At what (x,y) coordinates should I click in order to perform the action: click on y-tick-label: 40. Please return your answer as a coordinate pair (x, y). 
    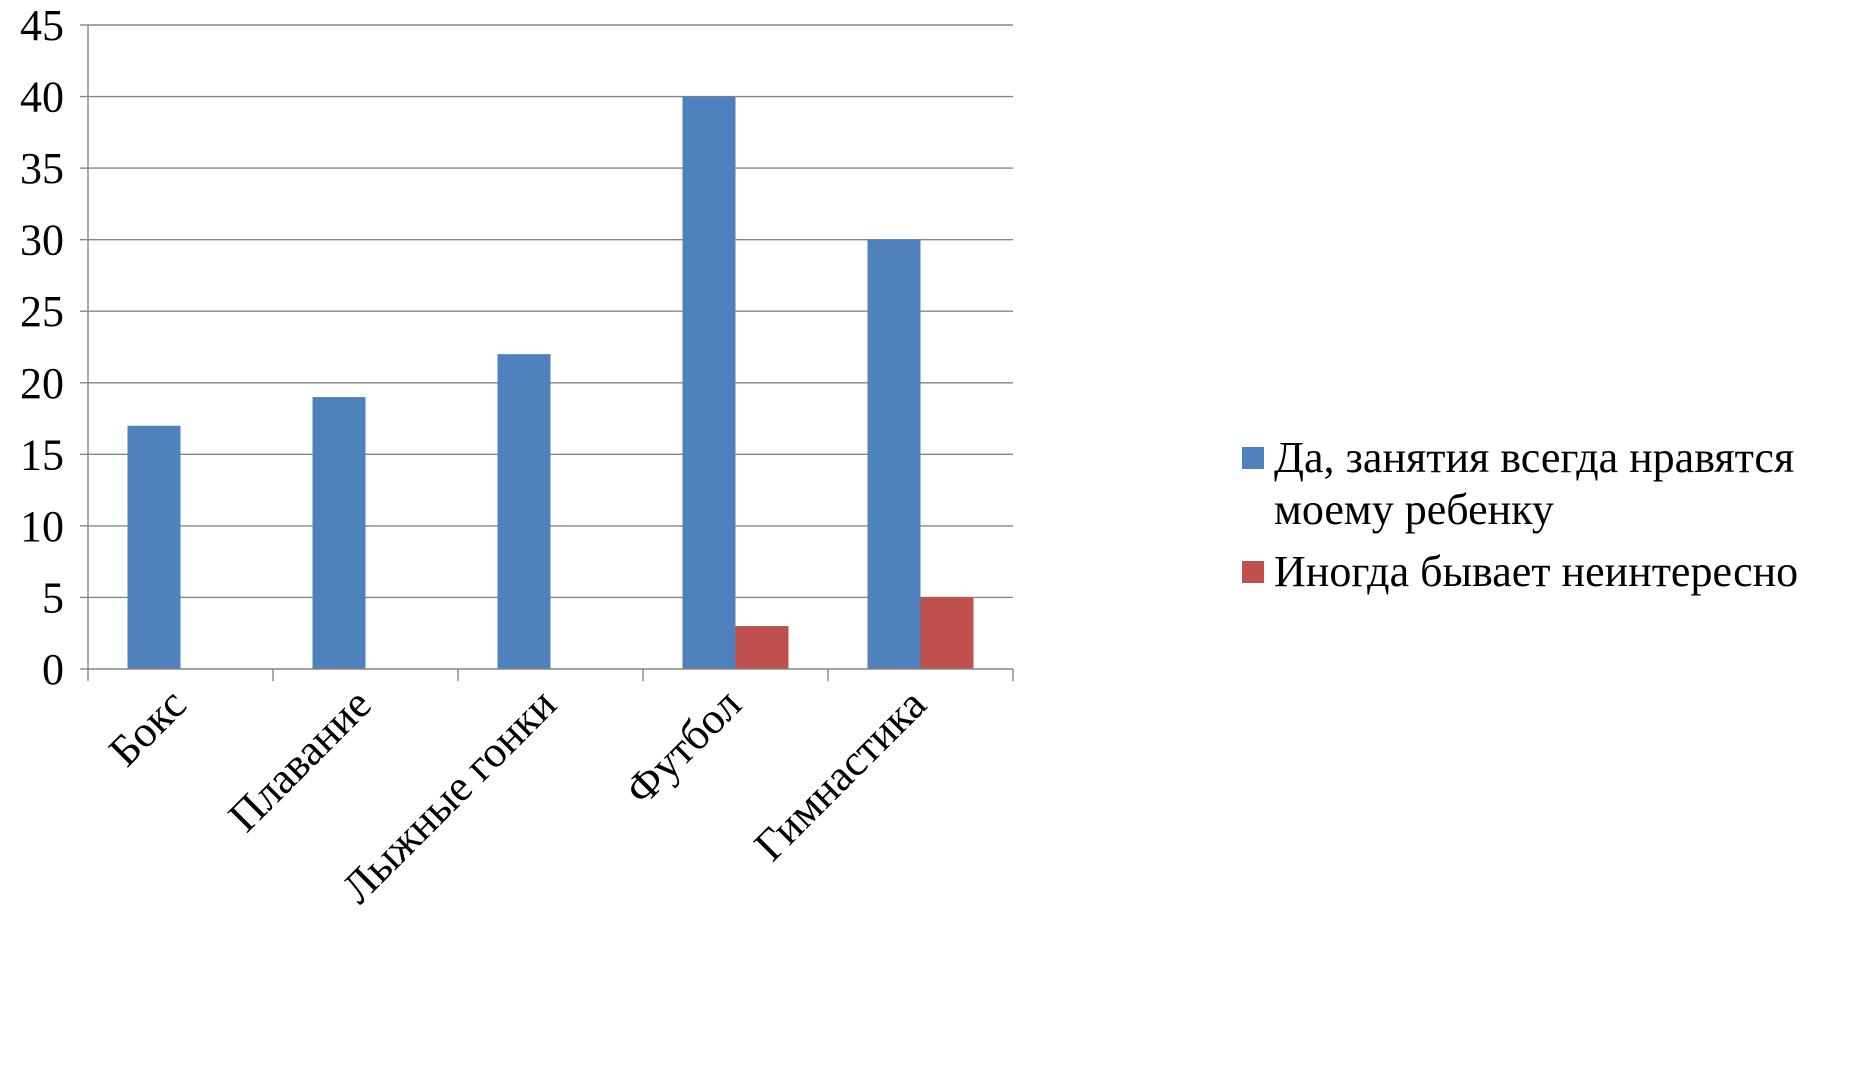
    Looking at the image, I should click on (42, 97).